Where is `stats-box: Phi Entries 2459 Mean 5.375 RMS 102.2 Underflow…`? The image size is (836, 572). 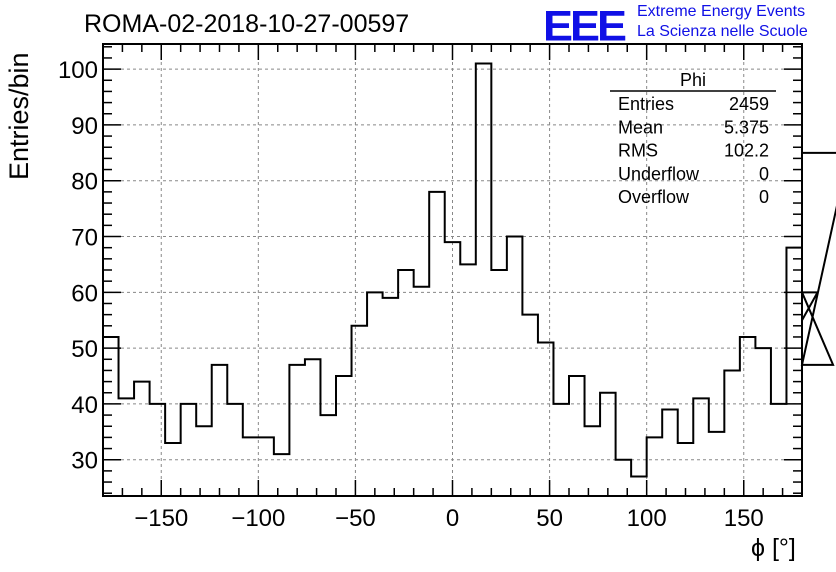
stats-box: Phi Entries 2459 Mean 5.375 RMS 102.2 Underflow… is located at coordinates (693, 138).